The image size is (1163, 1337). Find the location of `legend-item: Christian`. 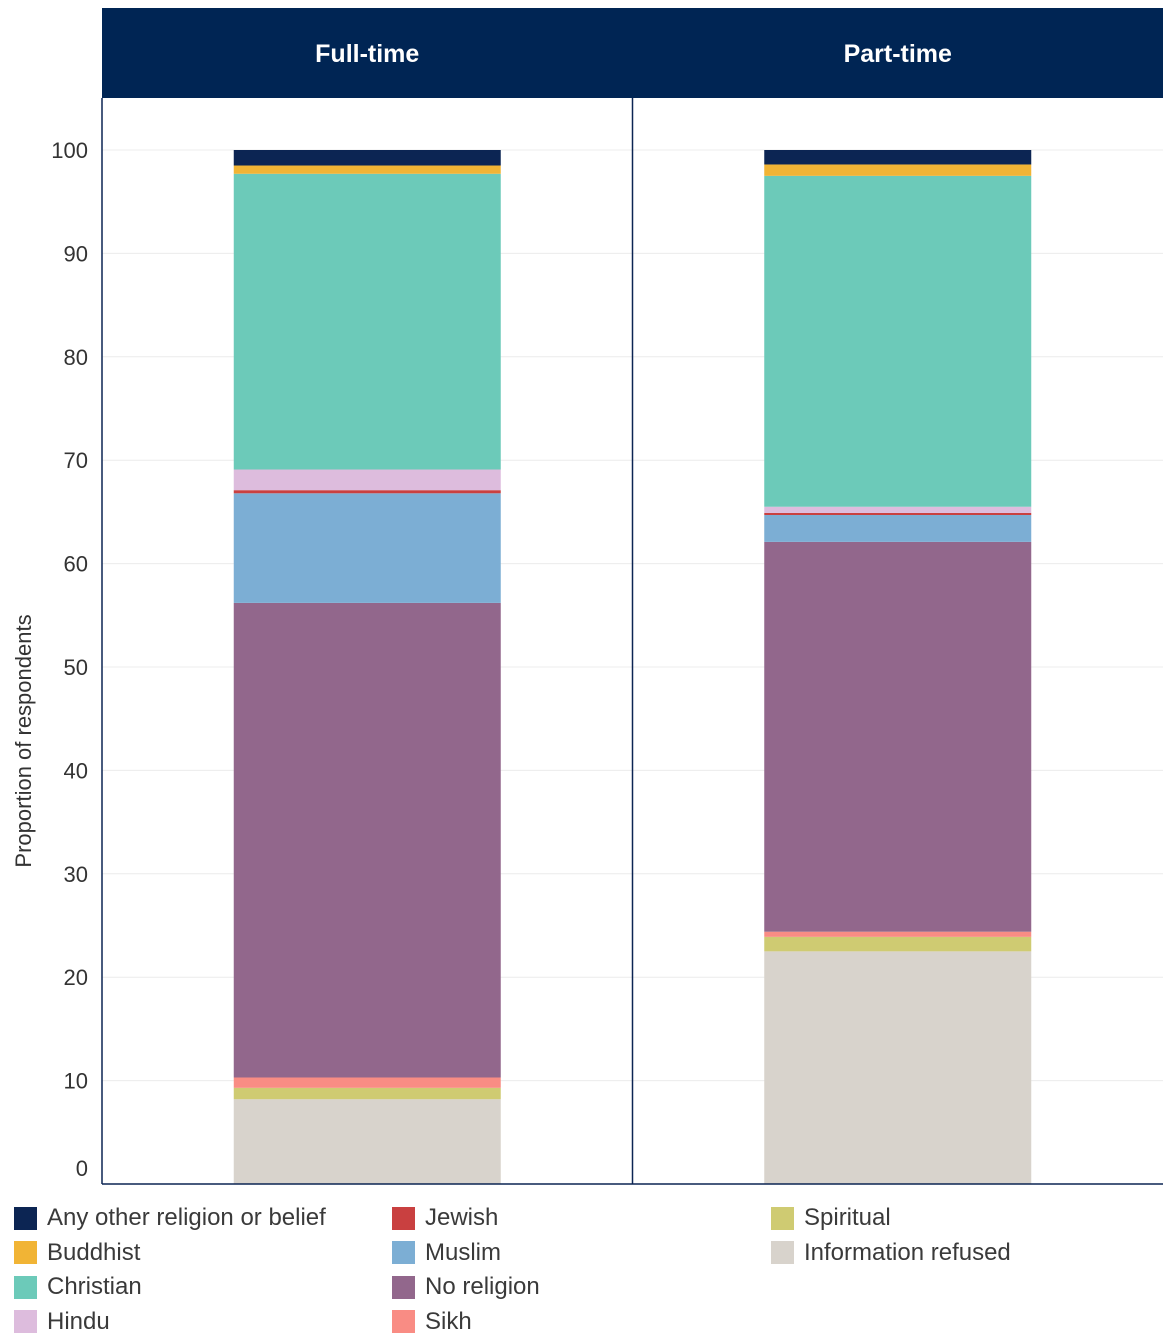

legend-item: Christian is located at coordinates (78, 1287).